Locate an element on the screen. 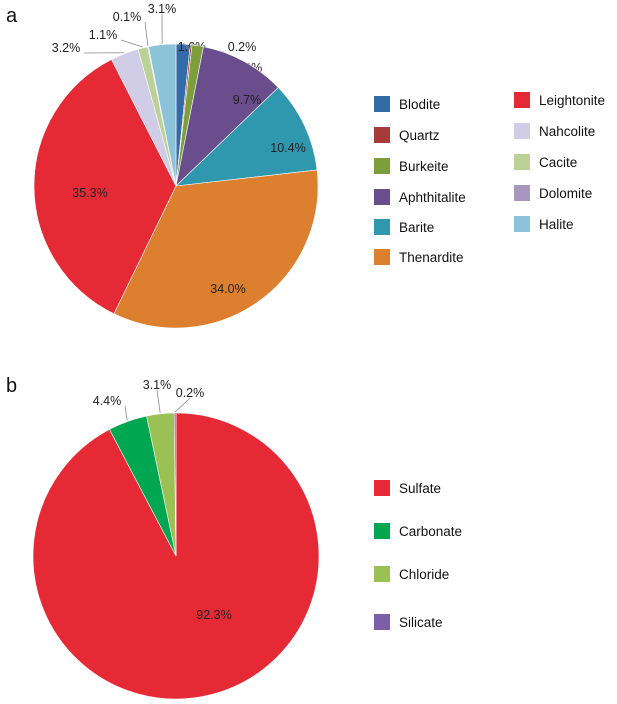 Image resolution: width=617 pixels, height=704 pixels. data-label: 34.0% is located at coordinates (227, 289).